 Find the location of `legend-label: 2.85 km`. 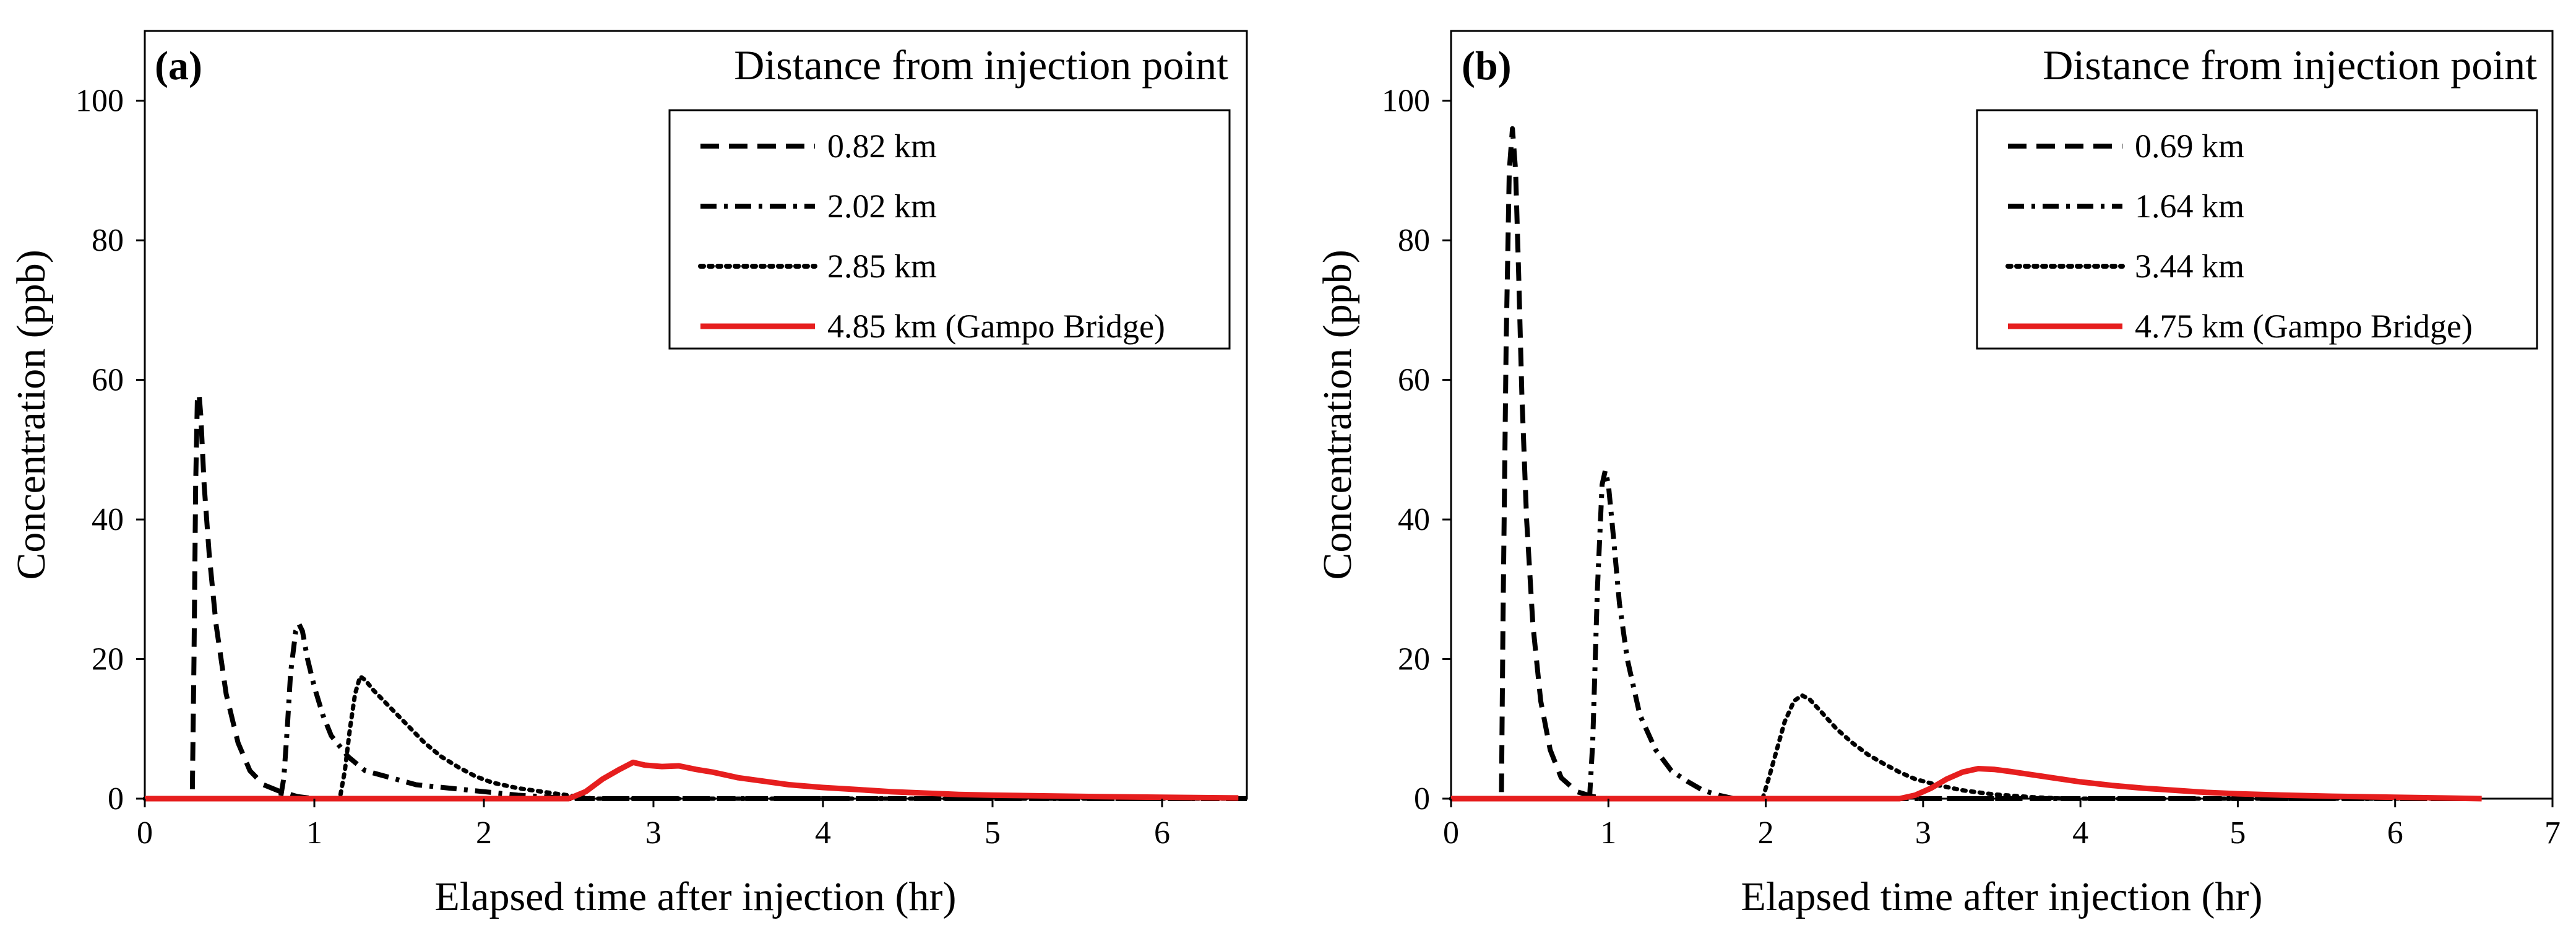

legend-label: 2.85 km is located at coordinates (882, 266).